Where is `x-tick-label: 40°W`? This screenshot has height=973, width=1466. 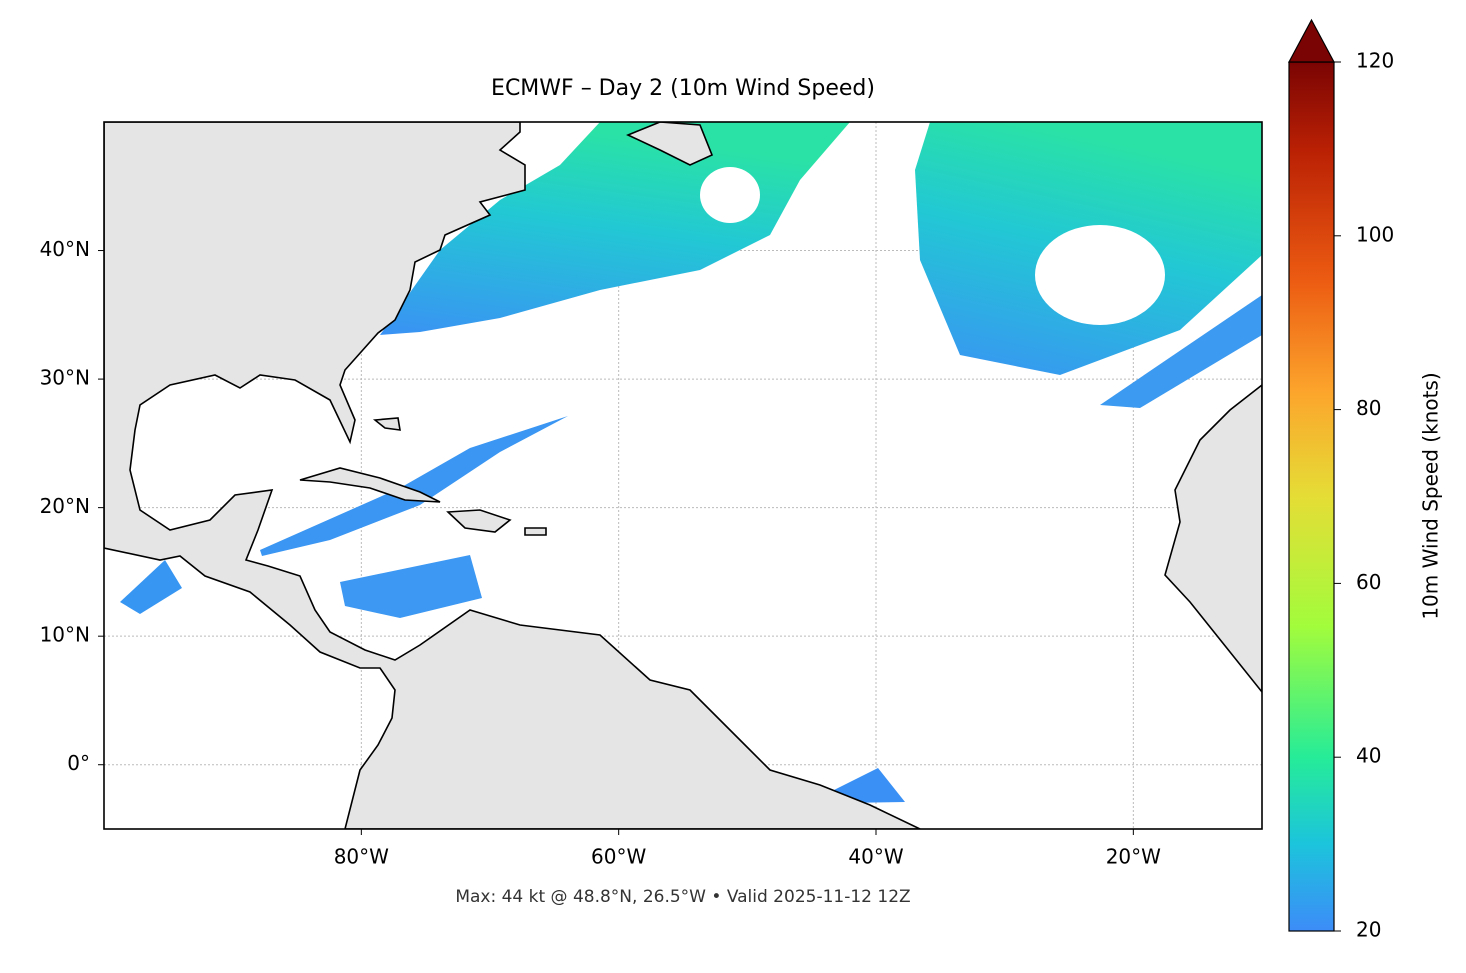 x-tick-label: 40°W is located at coordinates (875, 857).